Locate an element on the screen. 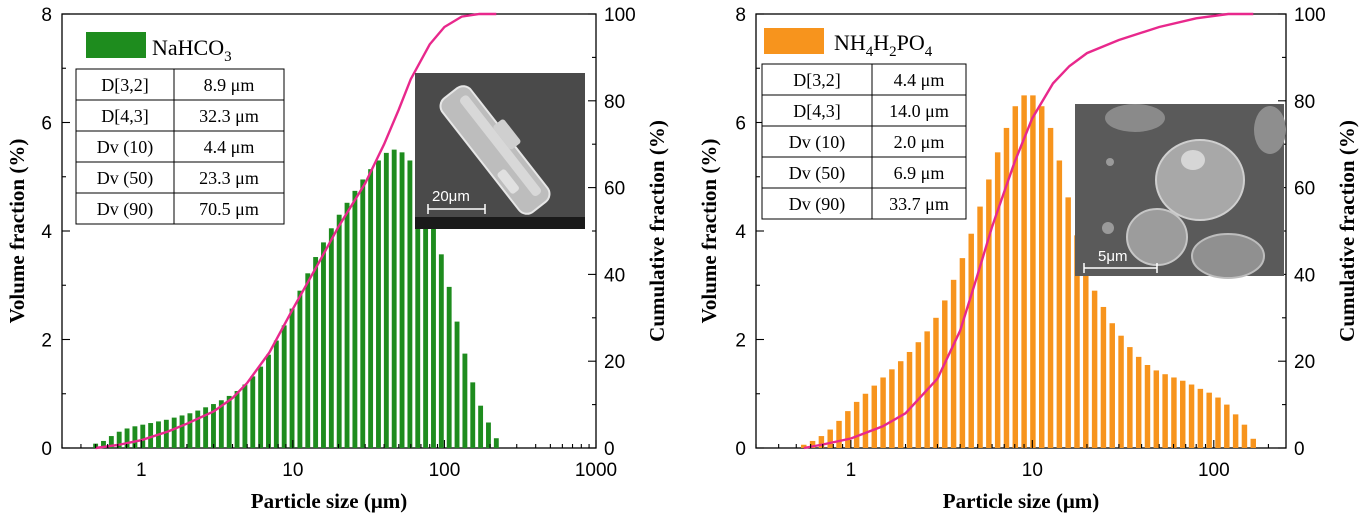 The width and height of the screenshot is (1364, 520). table-param-value: 6.9 μm is located at coordinates (919, 173).